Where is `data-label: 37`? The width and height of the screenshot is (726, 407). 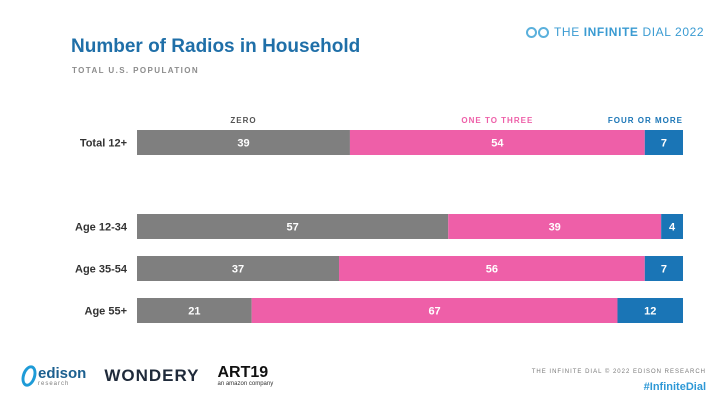 data-label: 37 is located at coordinates (238, 270).